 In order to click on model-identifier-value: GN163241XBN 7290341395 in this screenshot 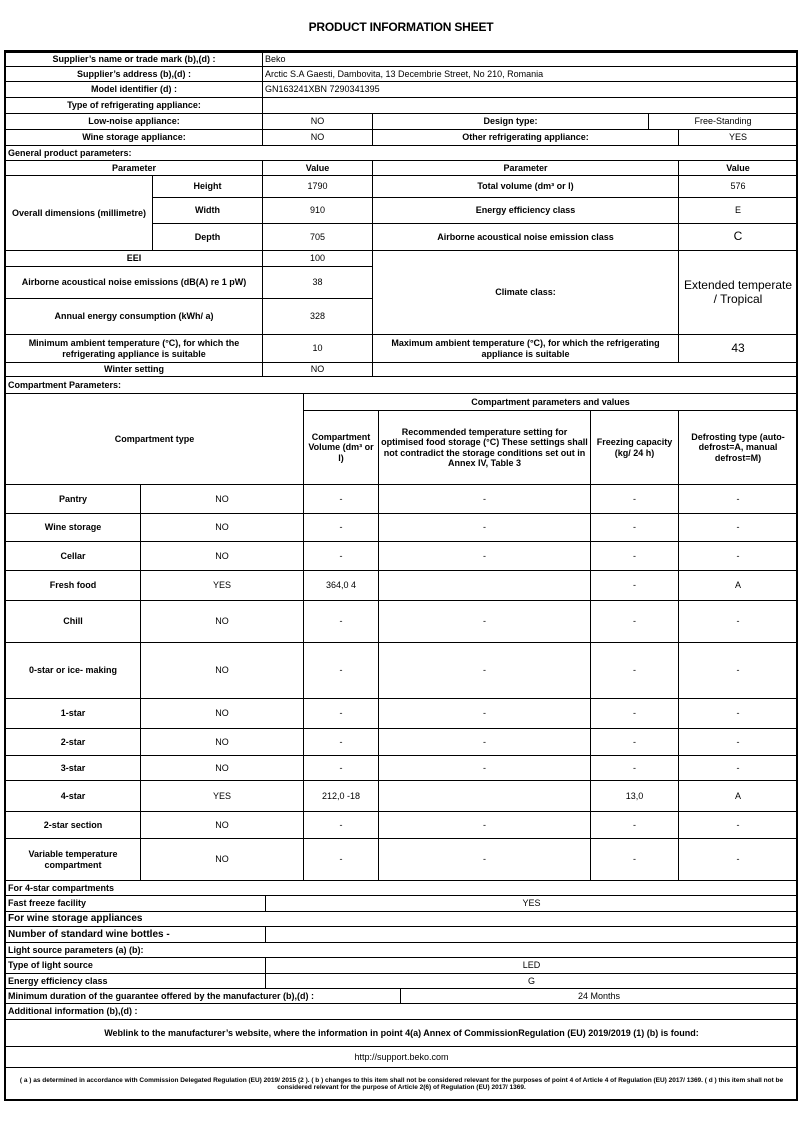, I will do `click(530, 89)`.